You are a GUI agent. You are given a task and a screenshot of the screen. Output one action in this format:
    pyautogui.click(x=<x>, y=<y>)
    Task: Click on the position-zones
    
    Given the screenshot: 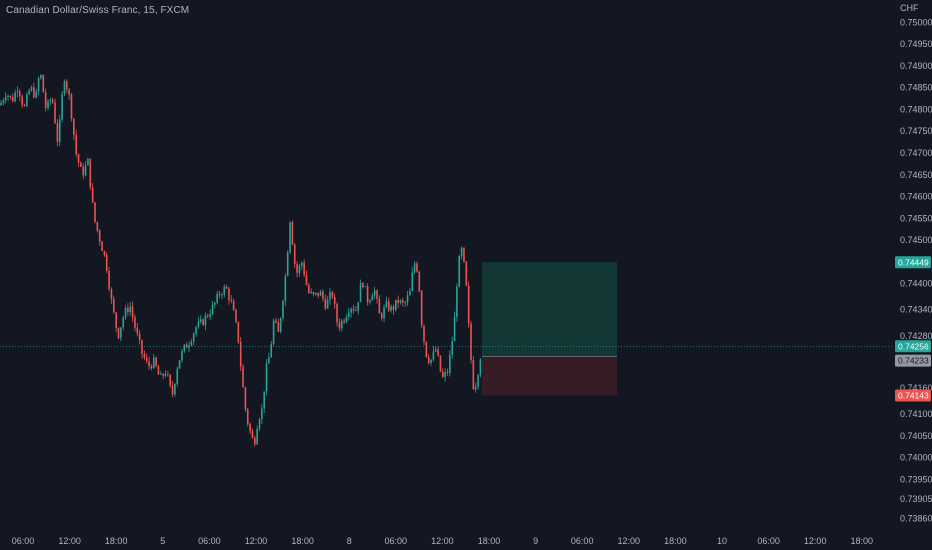 What is the action you would take?
    pyautogui.click(x=549, y=329)
    